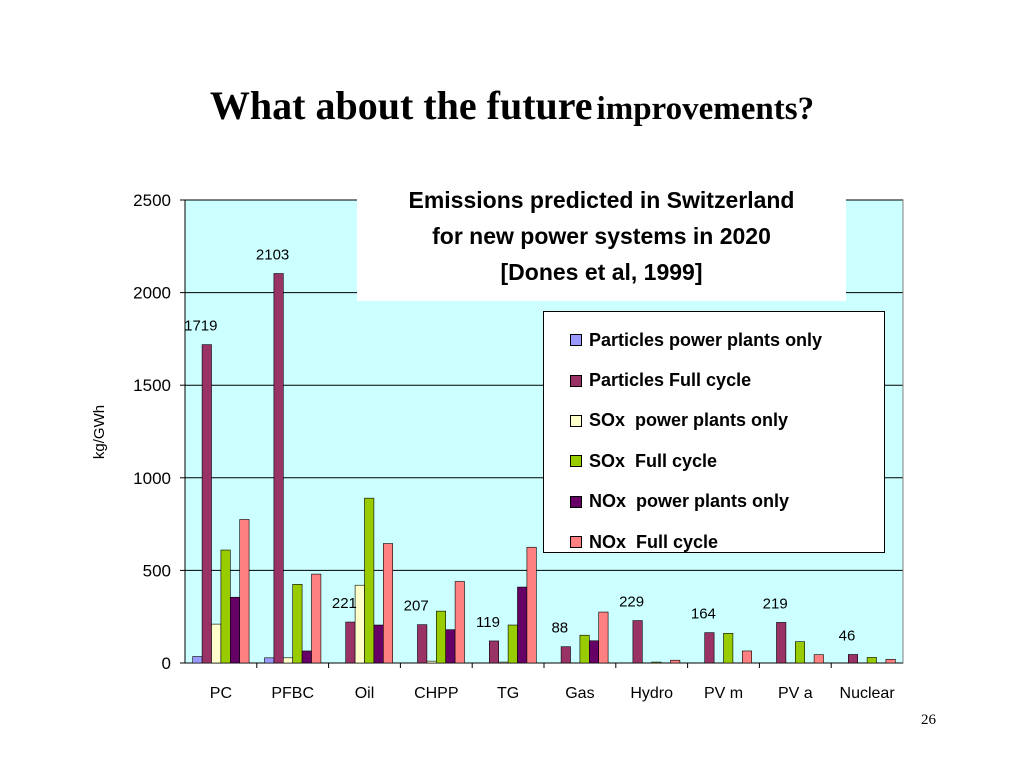 The image size is (1024, 768). Describe the element at coordinates (795, 693) in the screenshot. I see `x-tick-label: PV a` at that location.